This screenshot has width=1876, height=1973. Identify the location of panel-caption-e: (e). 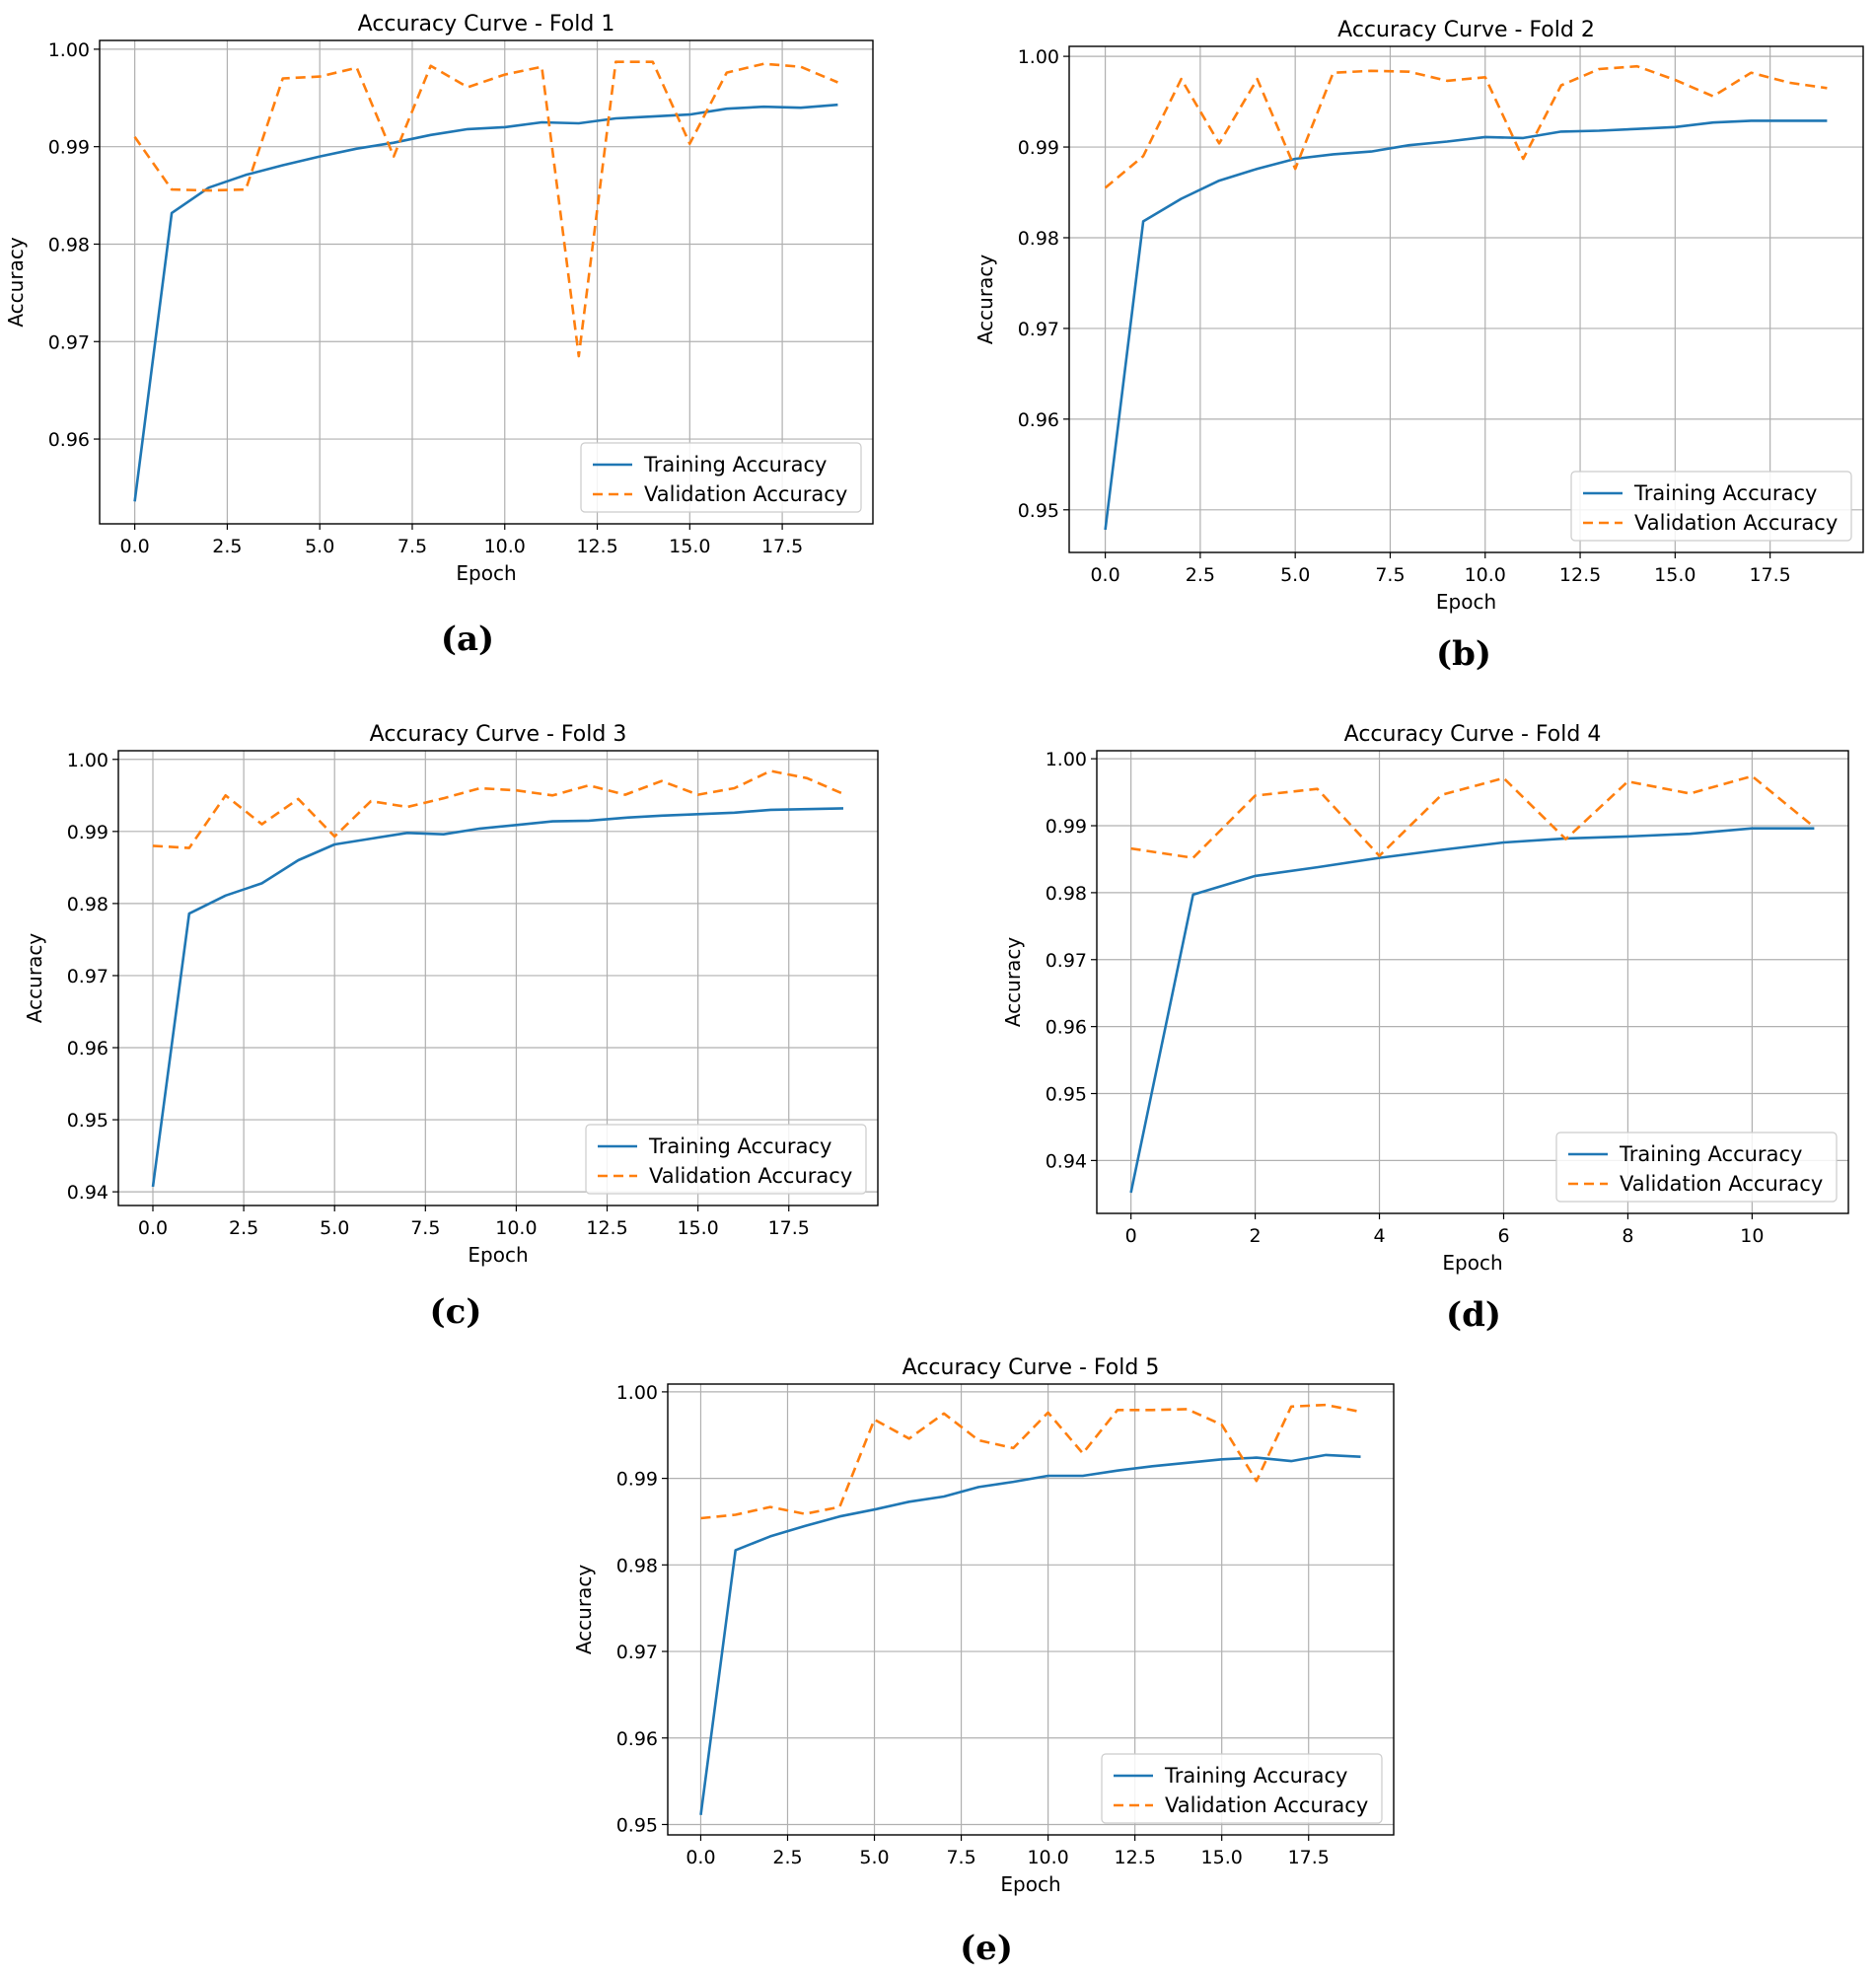
(986, 1949).